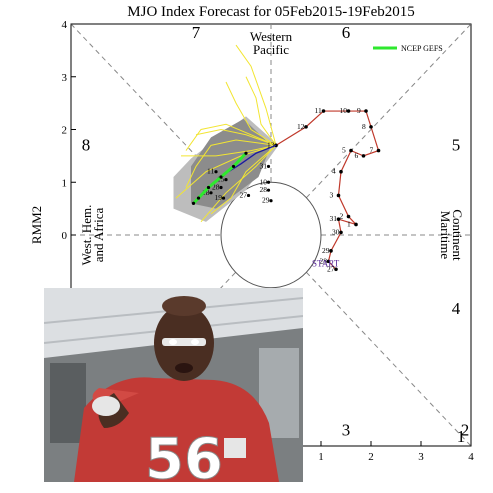  What do you see at coordinates (471, 457) in the screenshot?
I see `x-tick-label: 4` at bounding box center [471, 457].